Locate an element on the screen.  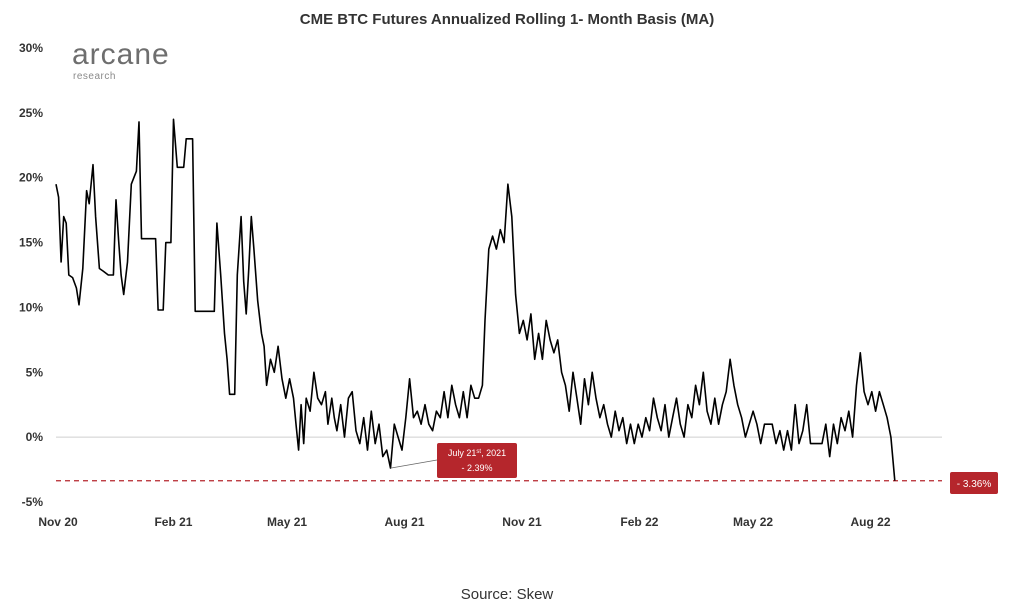
y-tick-label: 15% is located at coordinates (31, 243).